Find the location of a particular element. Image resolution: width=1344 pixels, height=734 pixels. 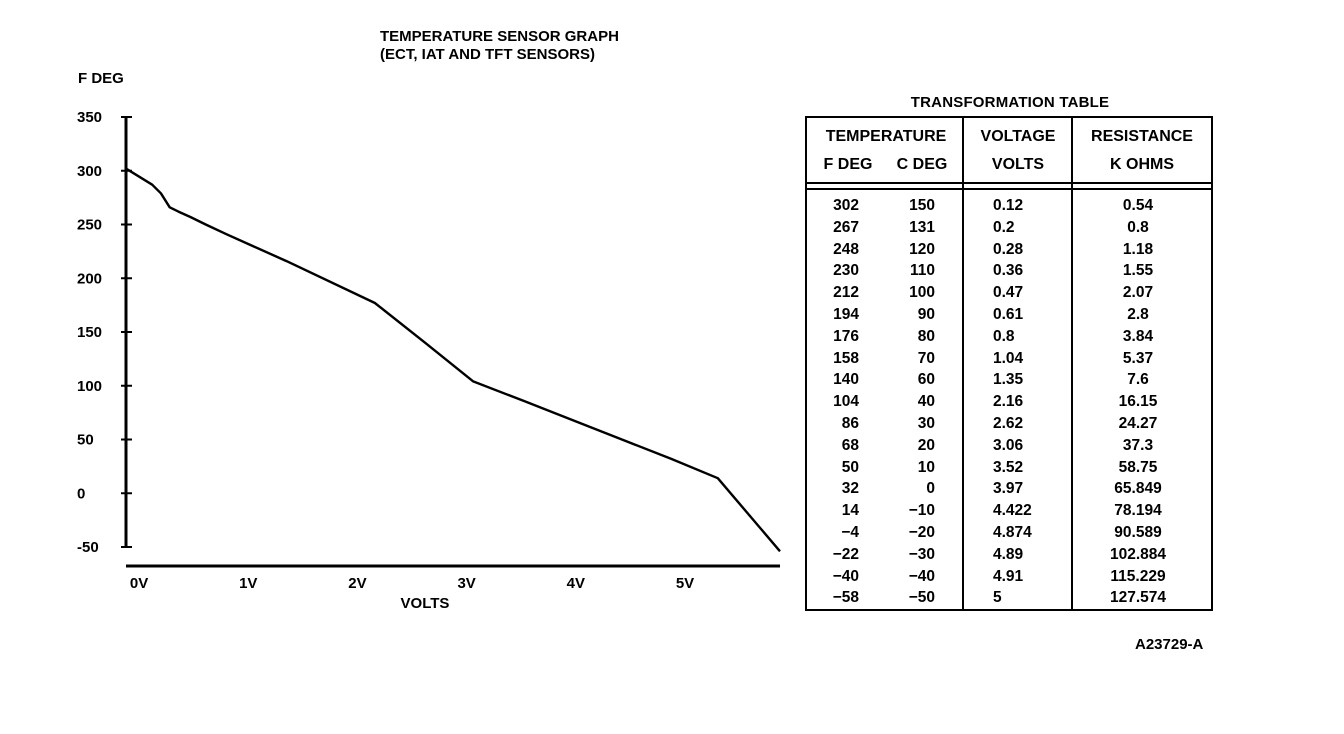

cell-resistance: 90.589 is located at coordinates (1138, 532).